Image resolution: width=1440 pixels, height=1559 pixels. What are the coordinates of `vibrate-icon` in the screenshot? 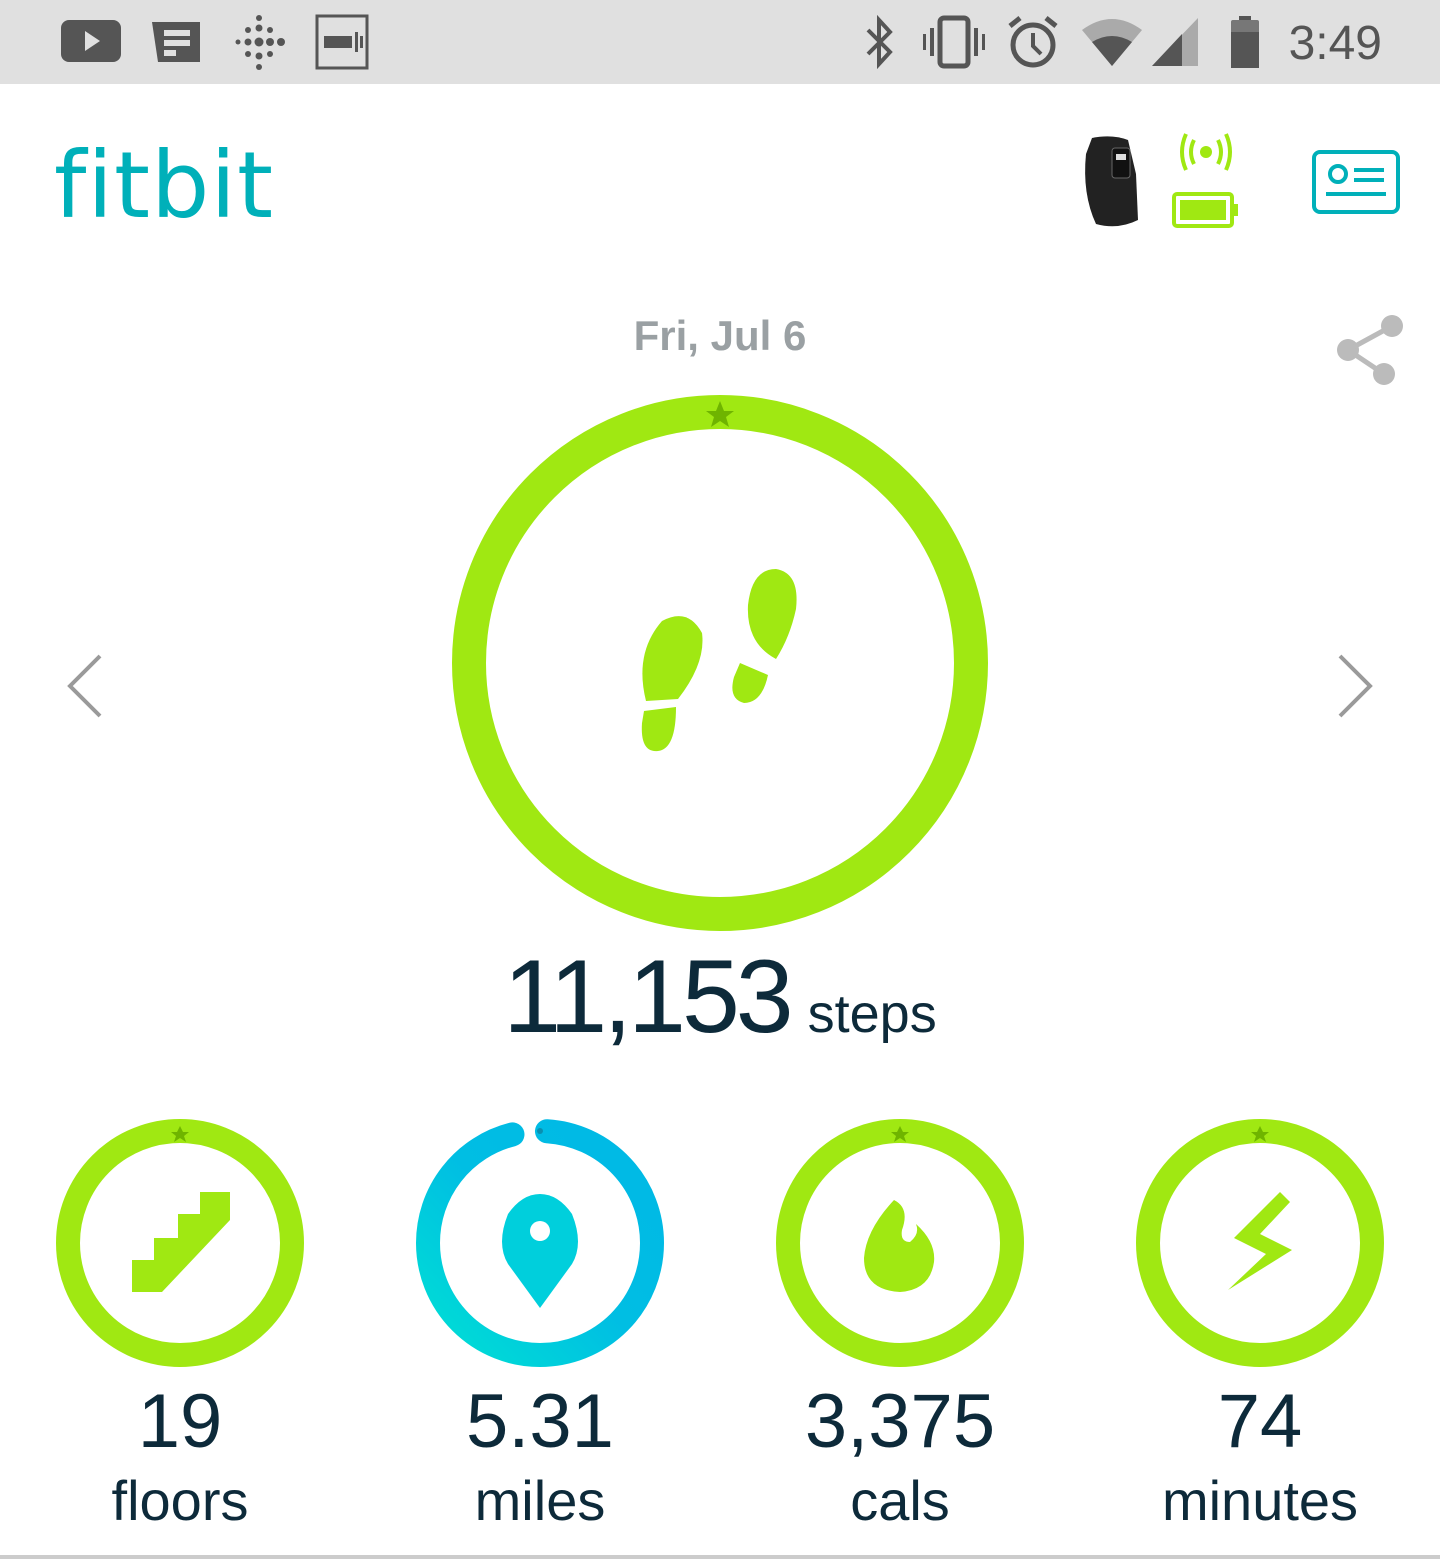 It's located at (954, 42).